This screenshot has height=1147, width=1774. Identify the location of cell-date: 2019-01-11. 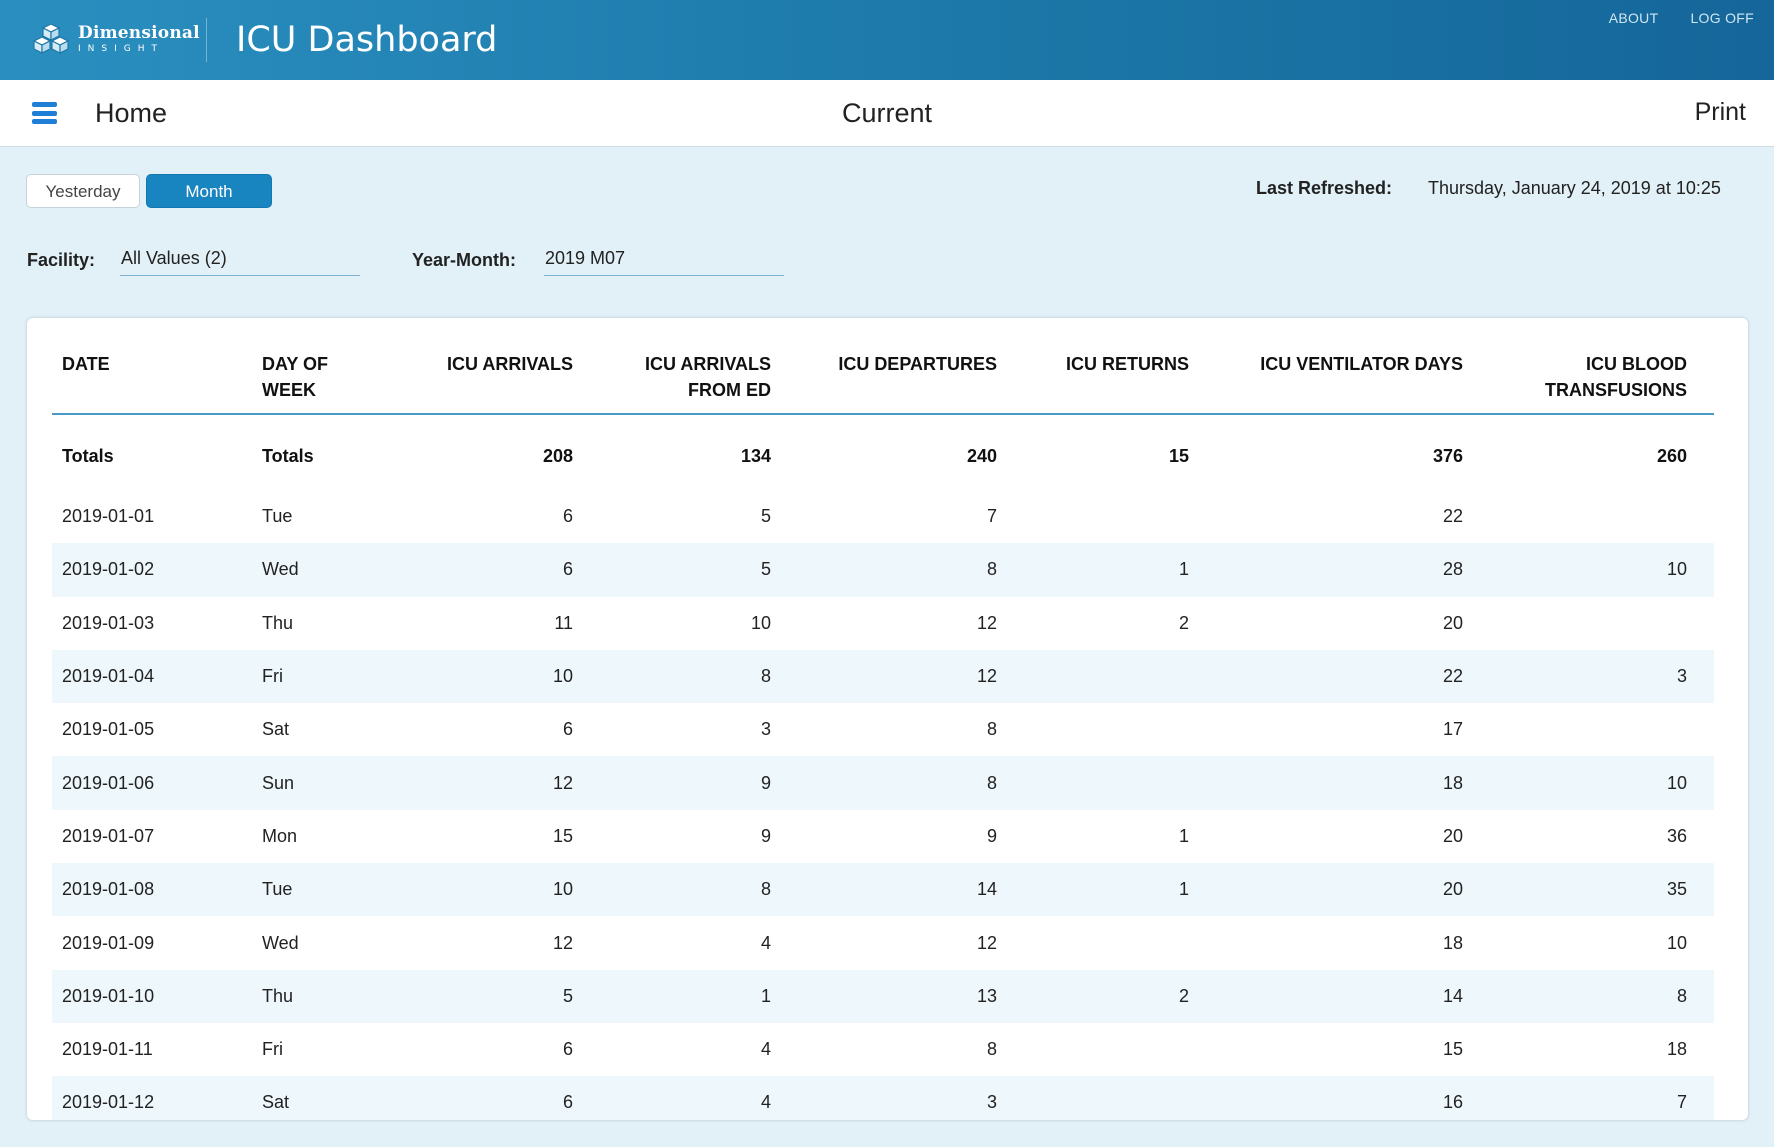
(107, 1049).